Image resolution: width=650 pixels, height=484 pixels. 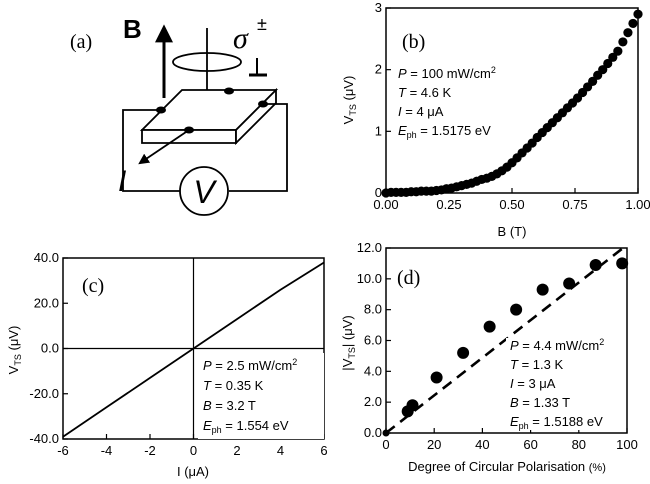 I want to click on x-tick-label: 80, so click(x=579, y=444).